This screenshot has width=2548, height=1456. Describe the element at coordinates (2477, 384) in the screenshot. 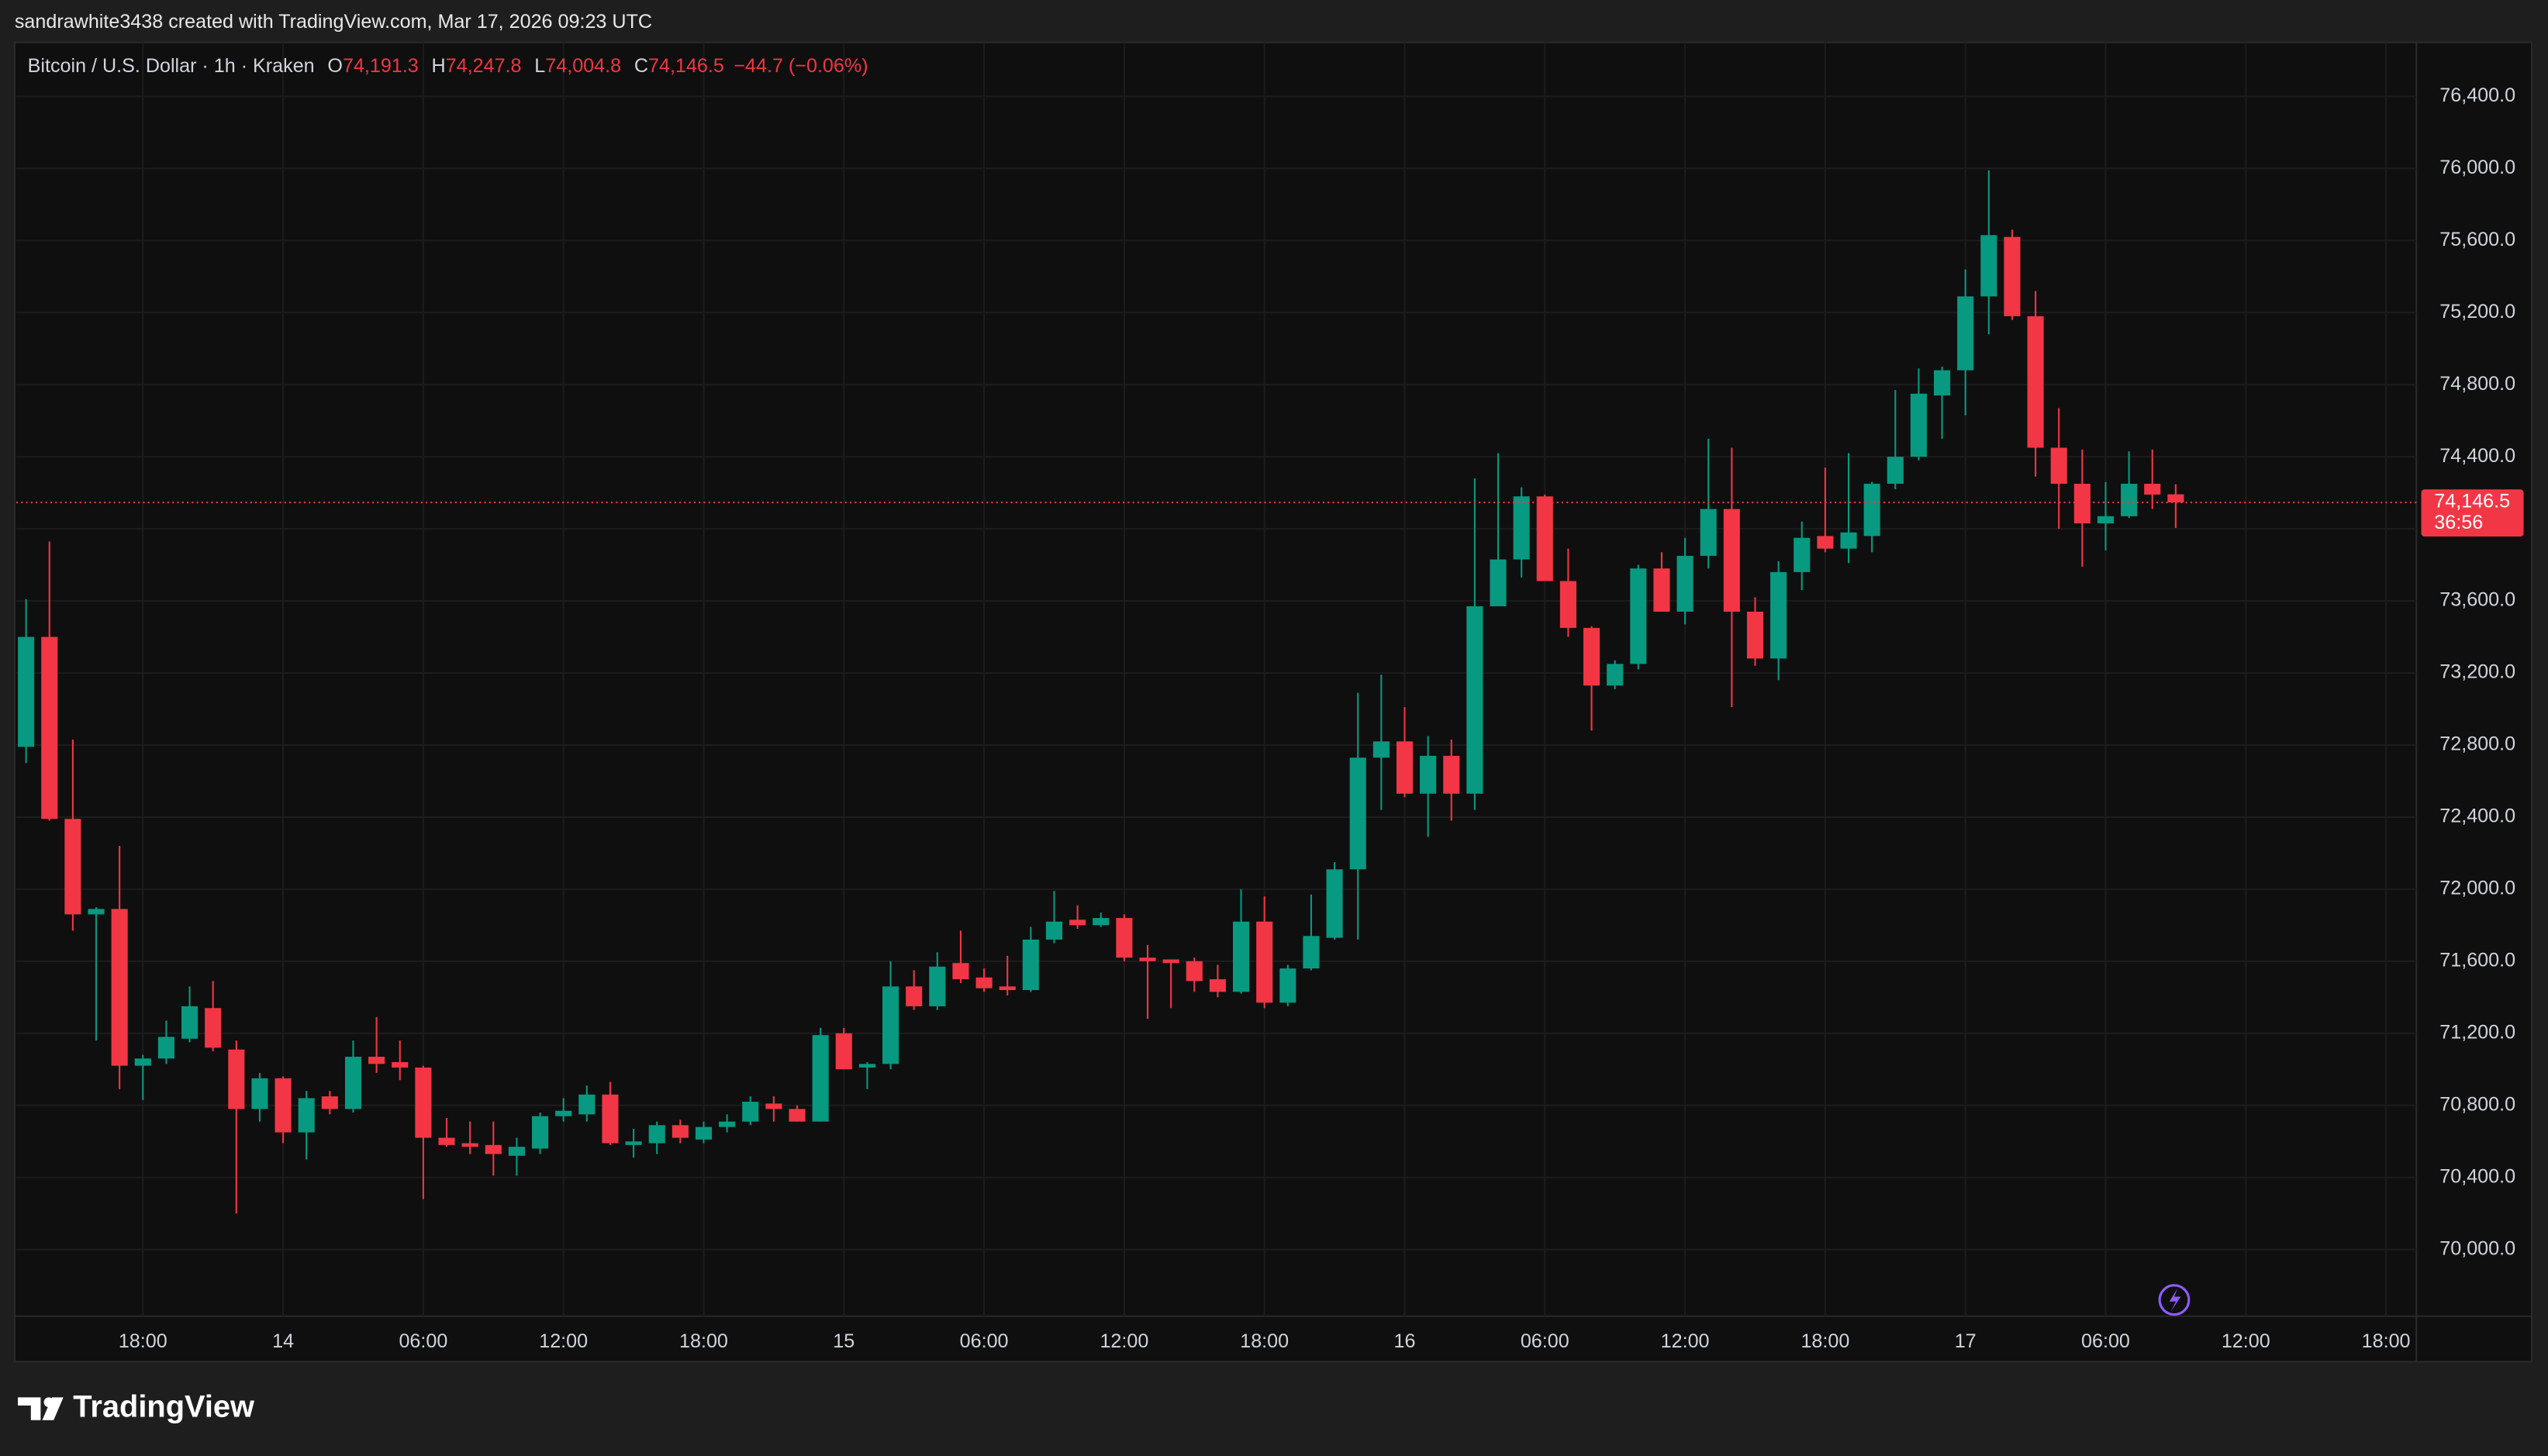

I see `y-tick-label: 74,800.0` at that location.